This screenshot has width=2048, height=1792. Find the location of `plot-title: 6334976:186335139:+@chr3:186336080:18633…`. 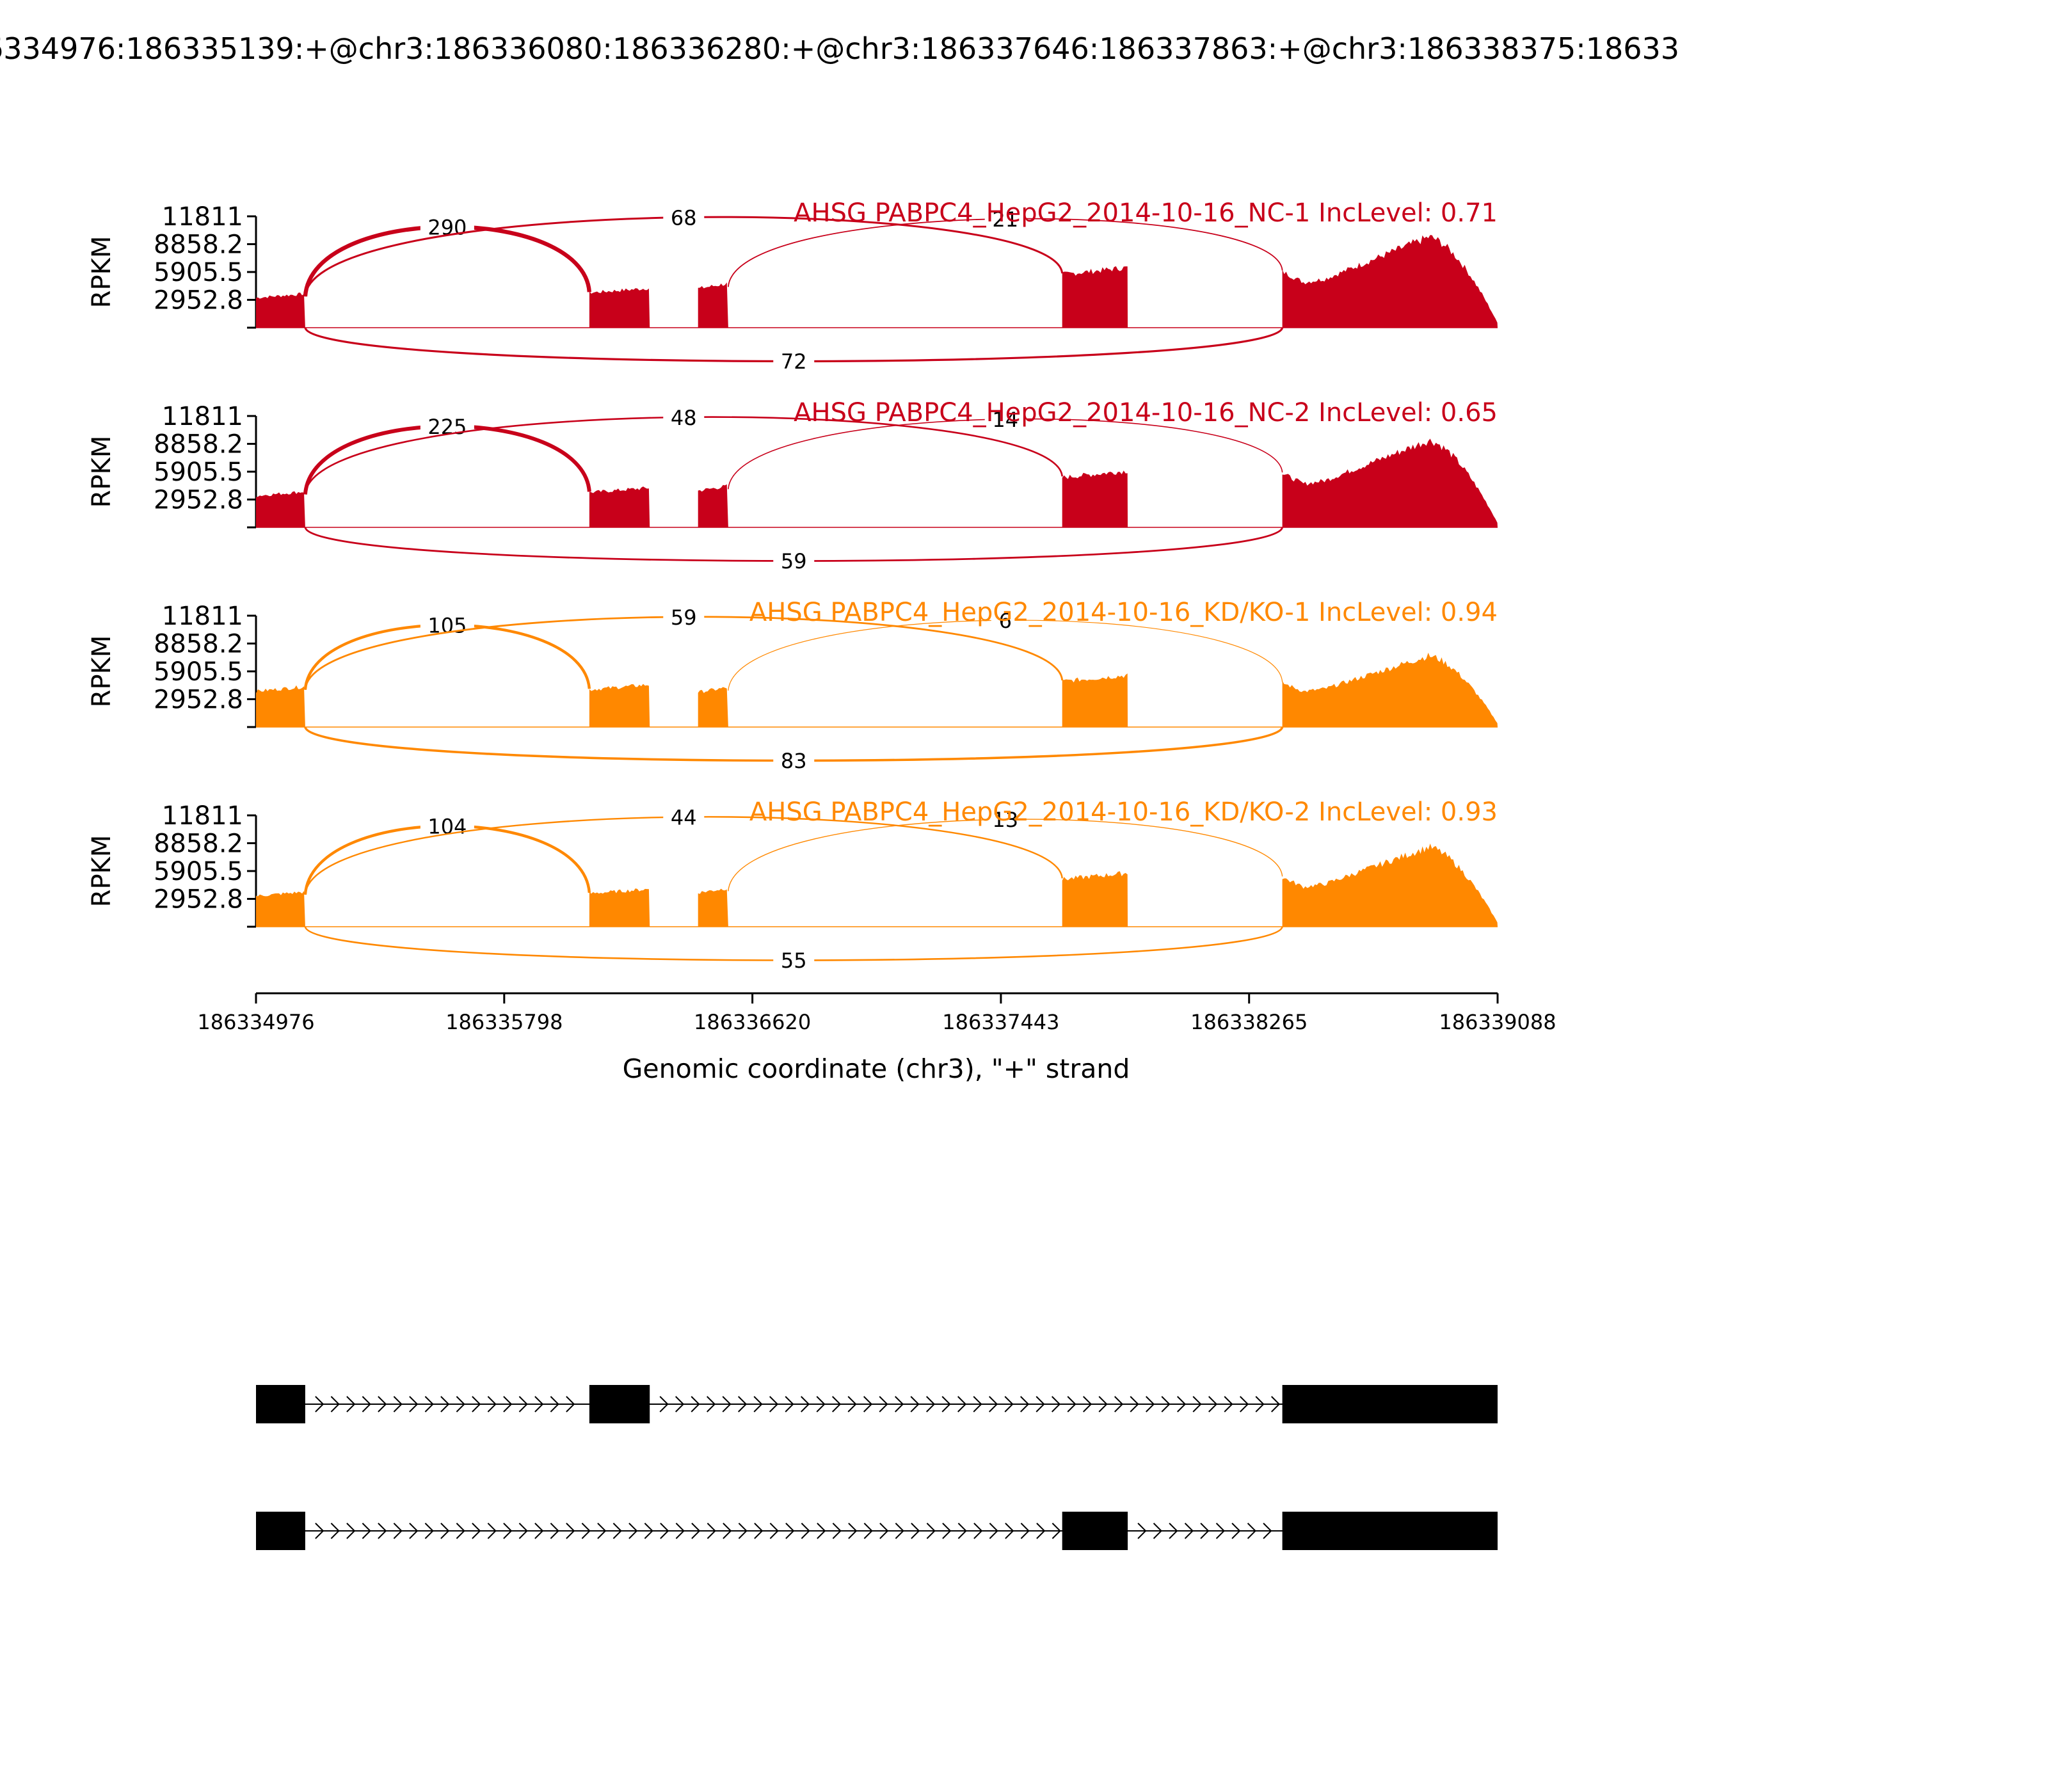

plot-title: 6334976:186335139:+@chr3:186336080:18633… is located at coordinates (839, 48).